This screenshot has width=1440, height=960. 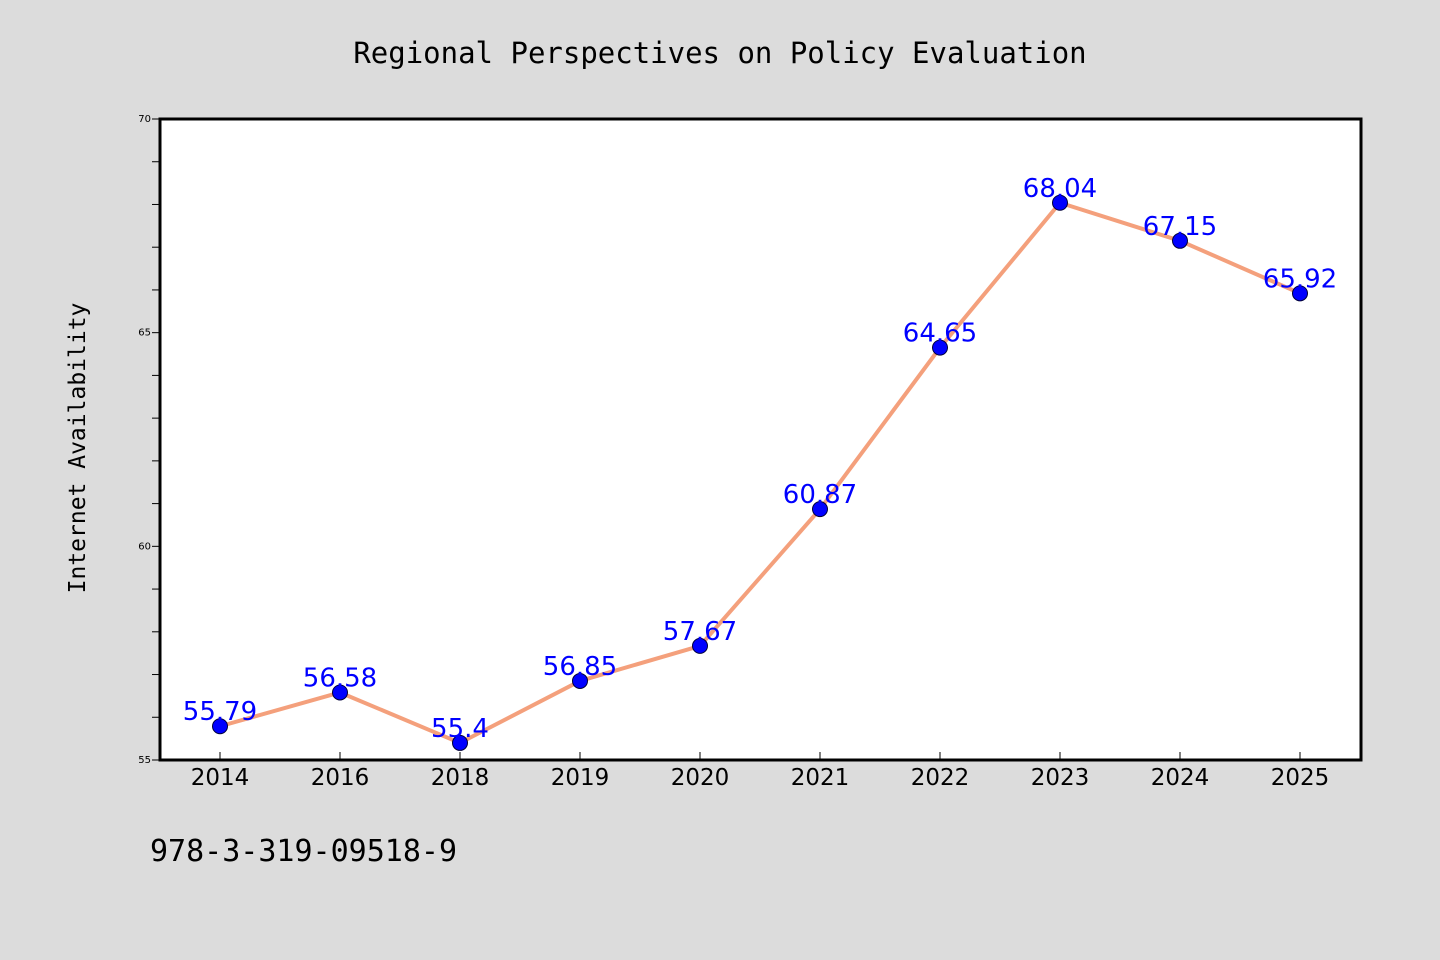 What do you see at coordinates (340, 778) in the screenshot?
I see `x-tick-label: 2016` at bounding box center [340, 778].